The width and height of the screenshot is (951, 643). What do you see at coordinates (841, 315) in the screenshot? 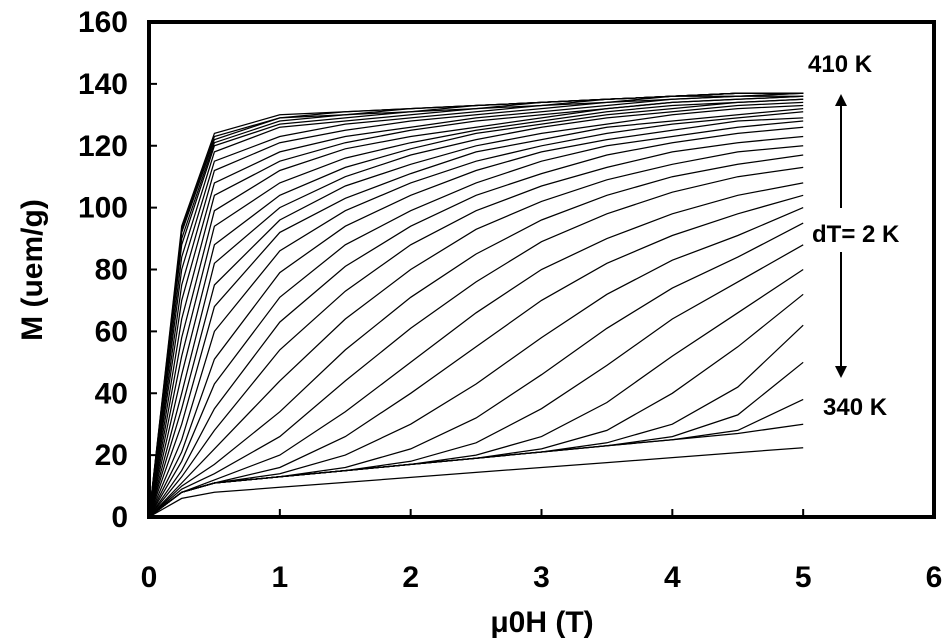
I see `down-arrow-icon` at bounding box center [841, 315].